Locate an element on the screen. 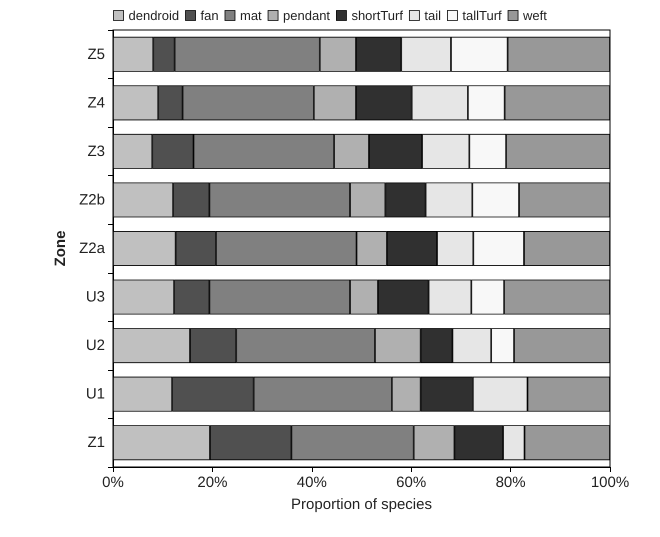 The image size is (660, 537). y-tick-label: Z3 is located at coordinates (96, 151).